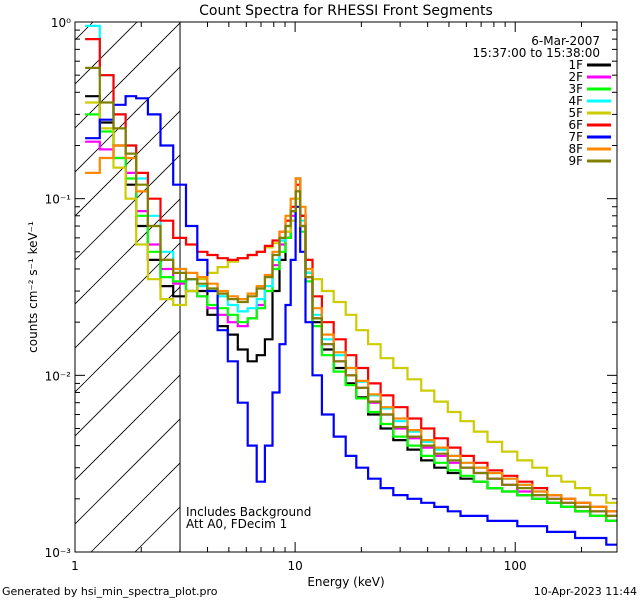 The width and height of the screenshot is (640, 600). Describe the element at coordinates (294, 566) in the screenshot. I see `x-tick-label: 10` at that location.